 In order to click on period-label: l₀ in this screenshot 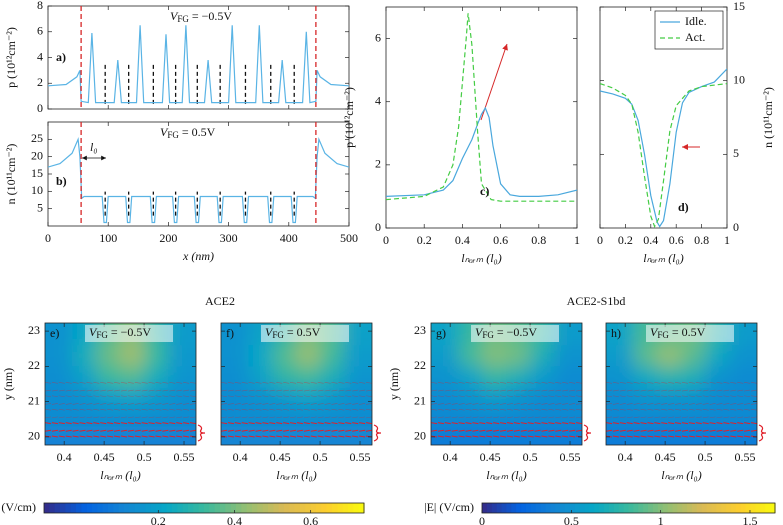, I will do `click(94, 147)`.